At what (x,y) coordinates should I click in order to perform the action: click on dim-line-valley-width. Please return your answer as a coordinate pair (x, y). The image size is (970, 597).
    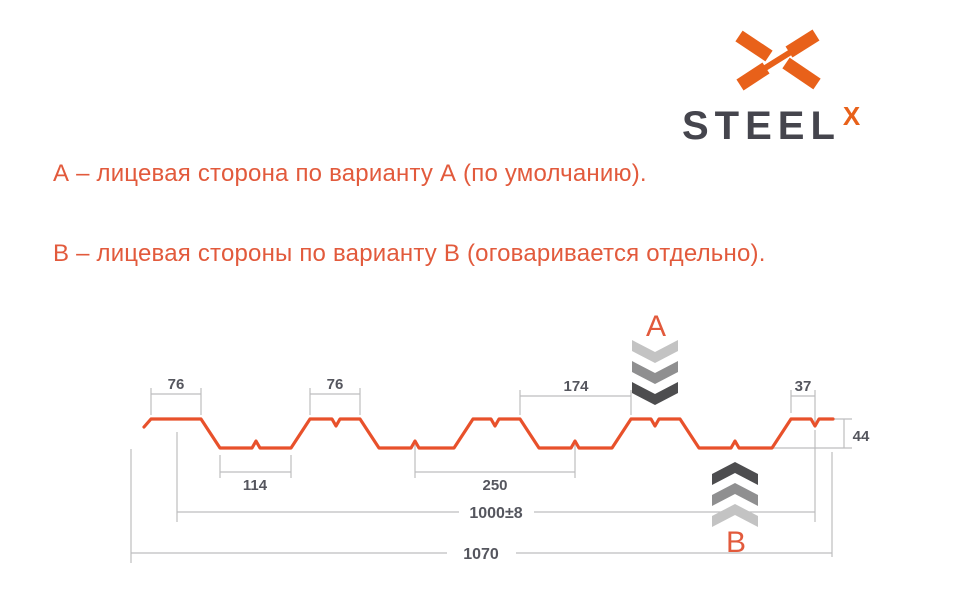
    Looking at the image, I should click on (255, 466).